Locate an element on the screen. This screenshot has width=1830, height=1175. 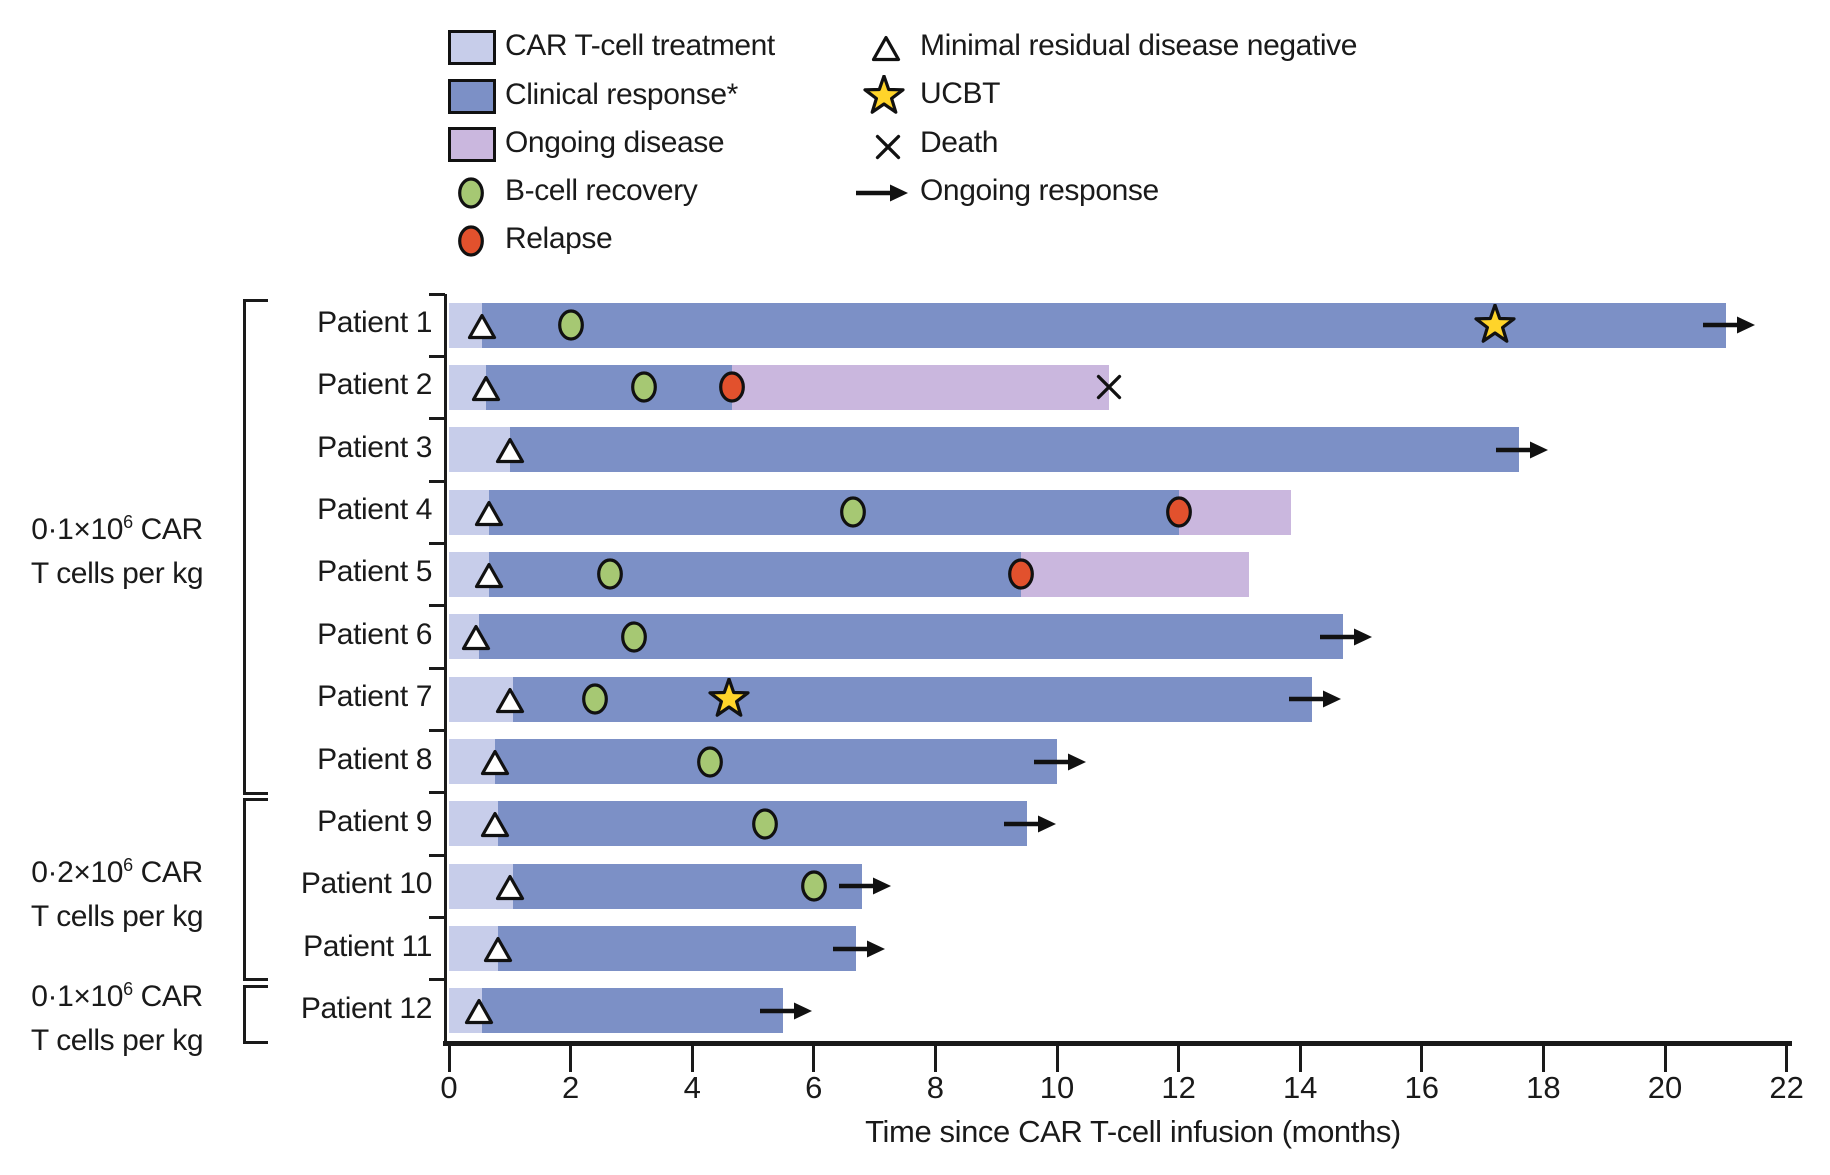
x-tick-label: 22 is located at coordinates (1786, 1087).